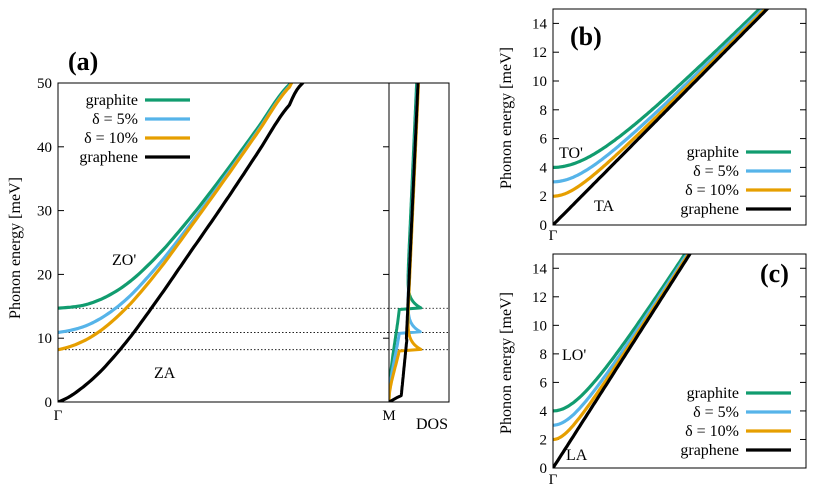 The width and height of the screenshot is (817, 487). I want to click on panel-b-frame, so click(679, 117).